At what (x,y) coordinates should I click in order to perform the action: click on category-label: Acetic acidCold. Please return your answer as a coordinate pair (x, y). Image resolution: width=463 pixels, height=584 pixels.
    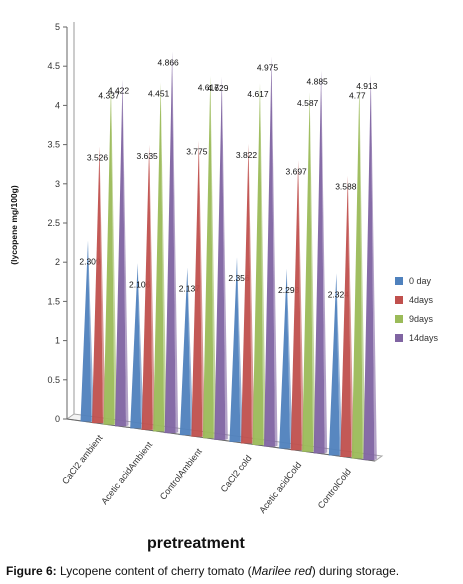
    Looking at the image, I should click on (280, 487).